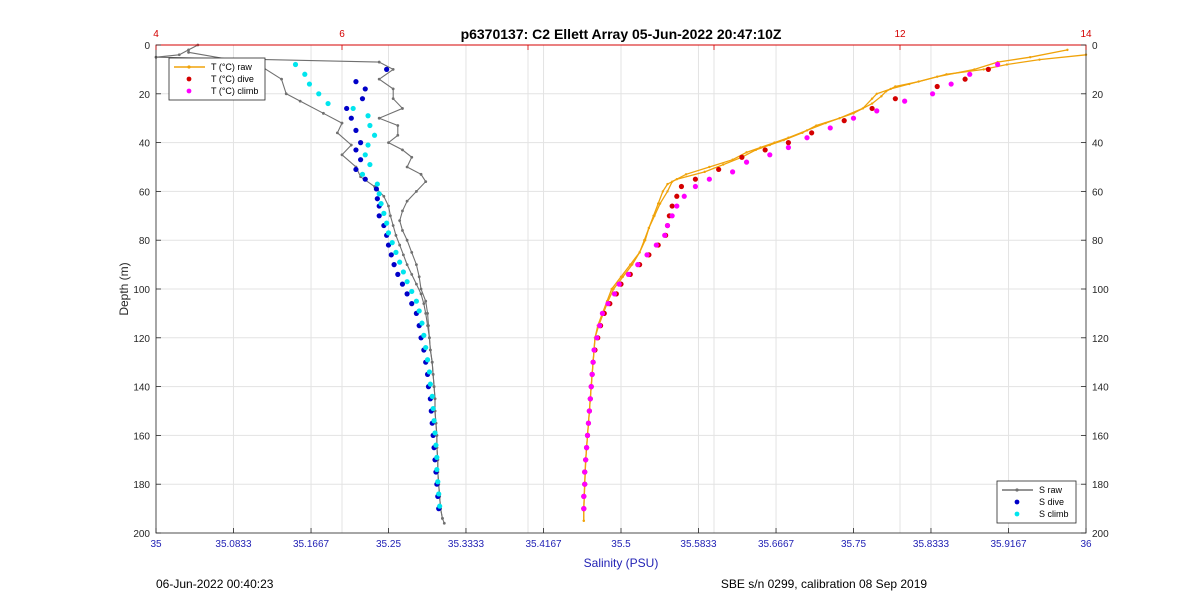 The height and width of the screenshot is (601, 1200). Describe the element at coordinates (1054, 514) in the screenshot. I see `legend-entry-label: S climb` at that location.